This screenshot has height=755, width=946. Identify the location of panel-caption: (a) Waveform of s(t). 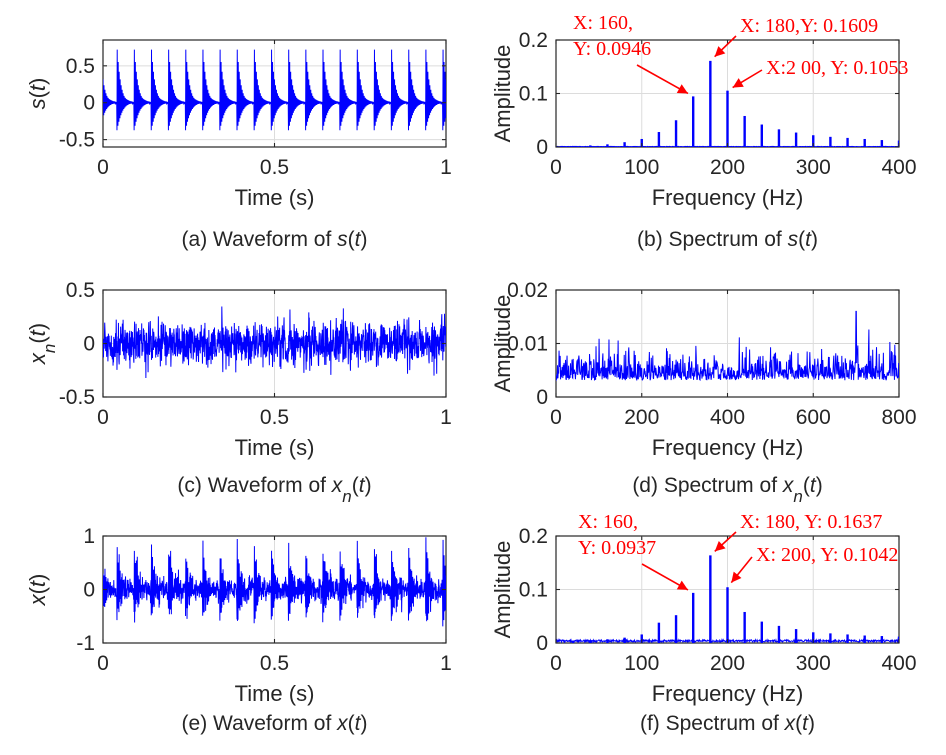
(275, 239).